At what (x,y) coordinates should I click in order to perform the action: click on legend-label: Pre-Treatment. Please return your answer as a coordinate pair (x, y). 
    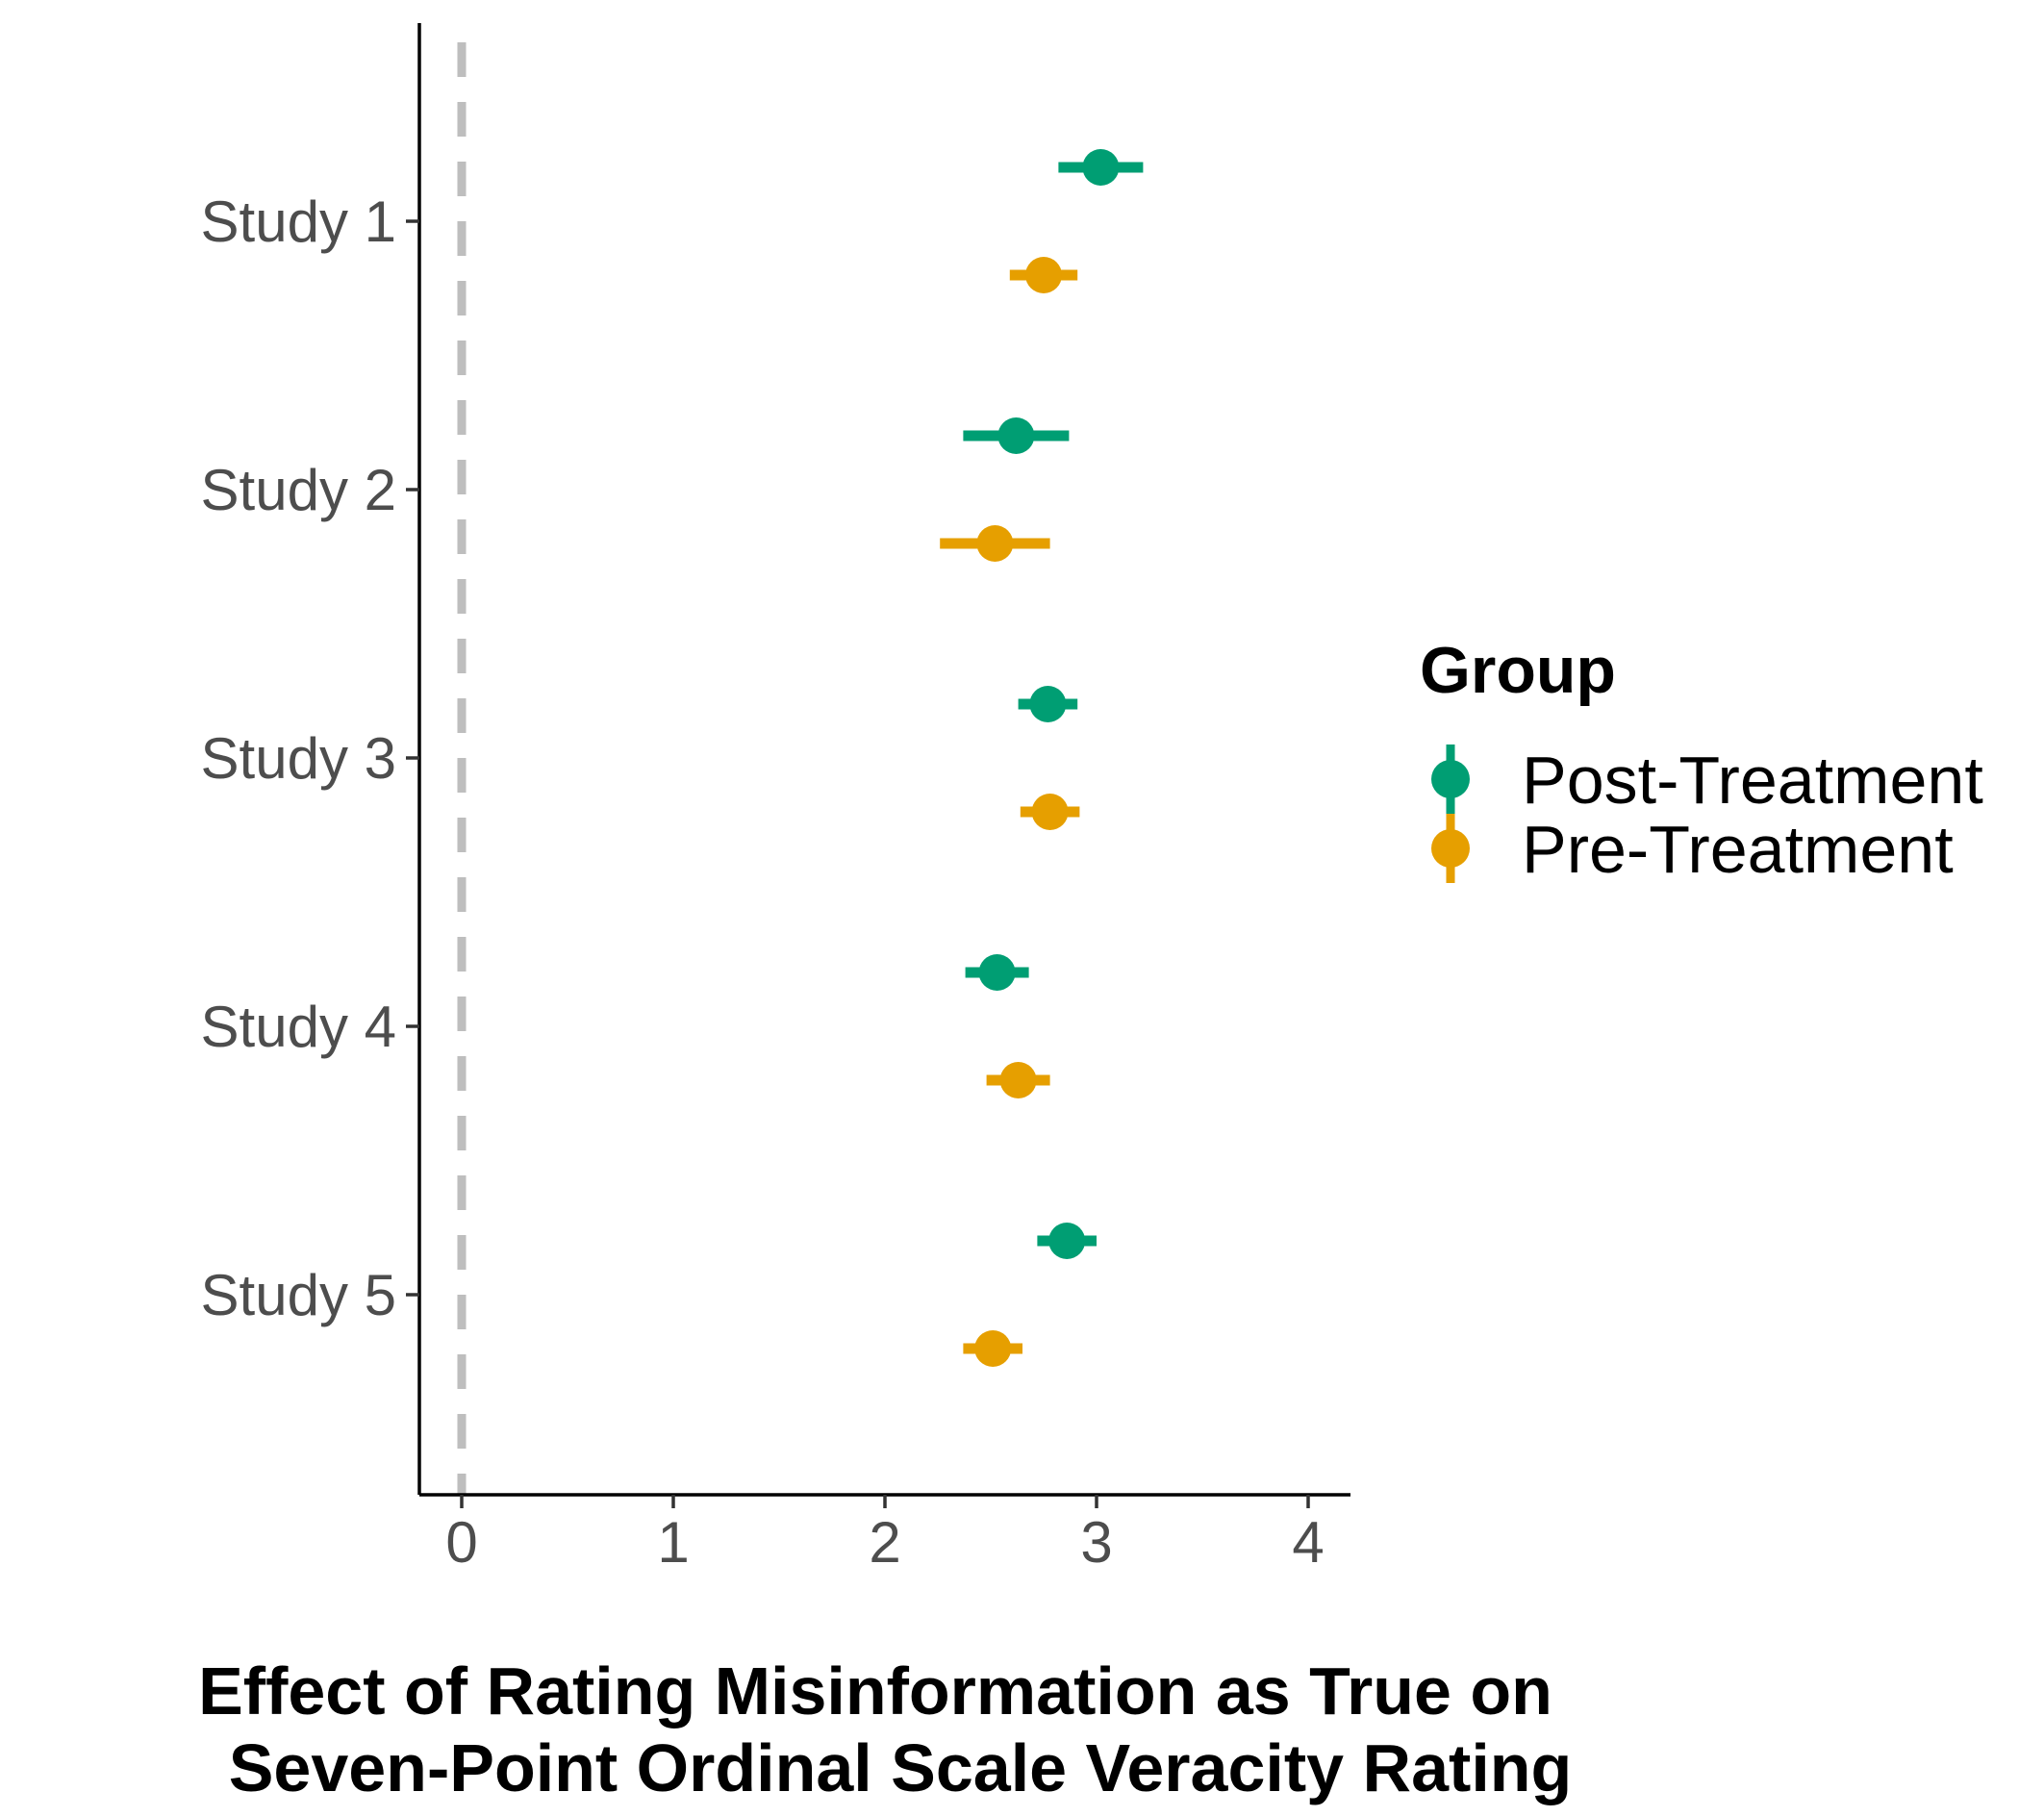
    Looking at the image, I should click on (1738, 850).